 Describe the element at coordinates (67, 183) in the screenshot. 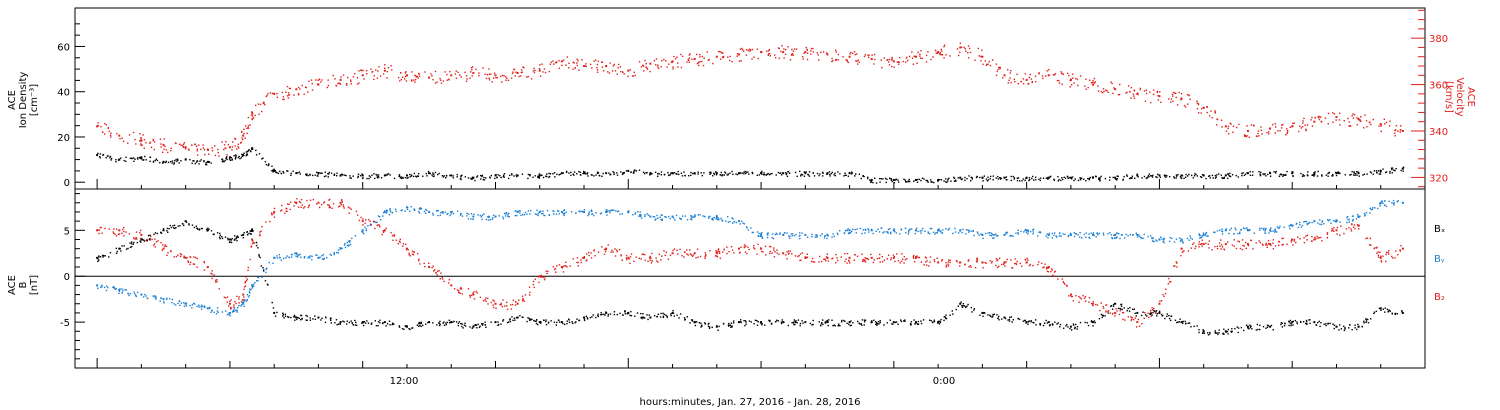

I see `density-tick-label: 0` at that location.